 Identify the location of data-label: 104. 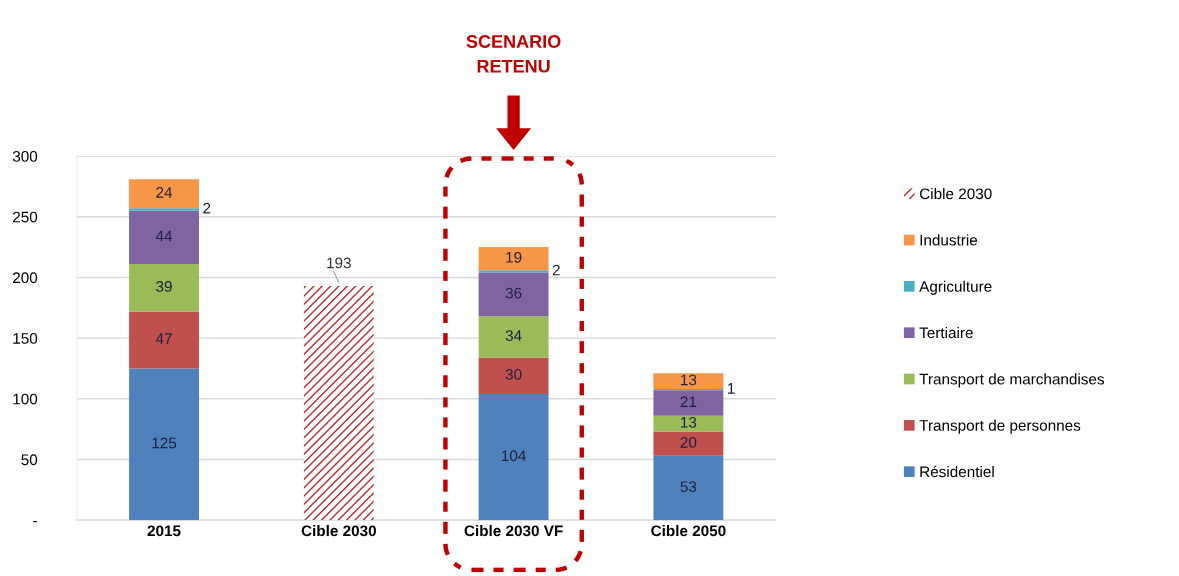
(514, 456).